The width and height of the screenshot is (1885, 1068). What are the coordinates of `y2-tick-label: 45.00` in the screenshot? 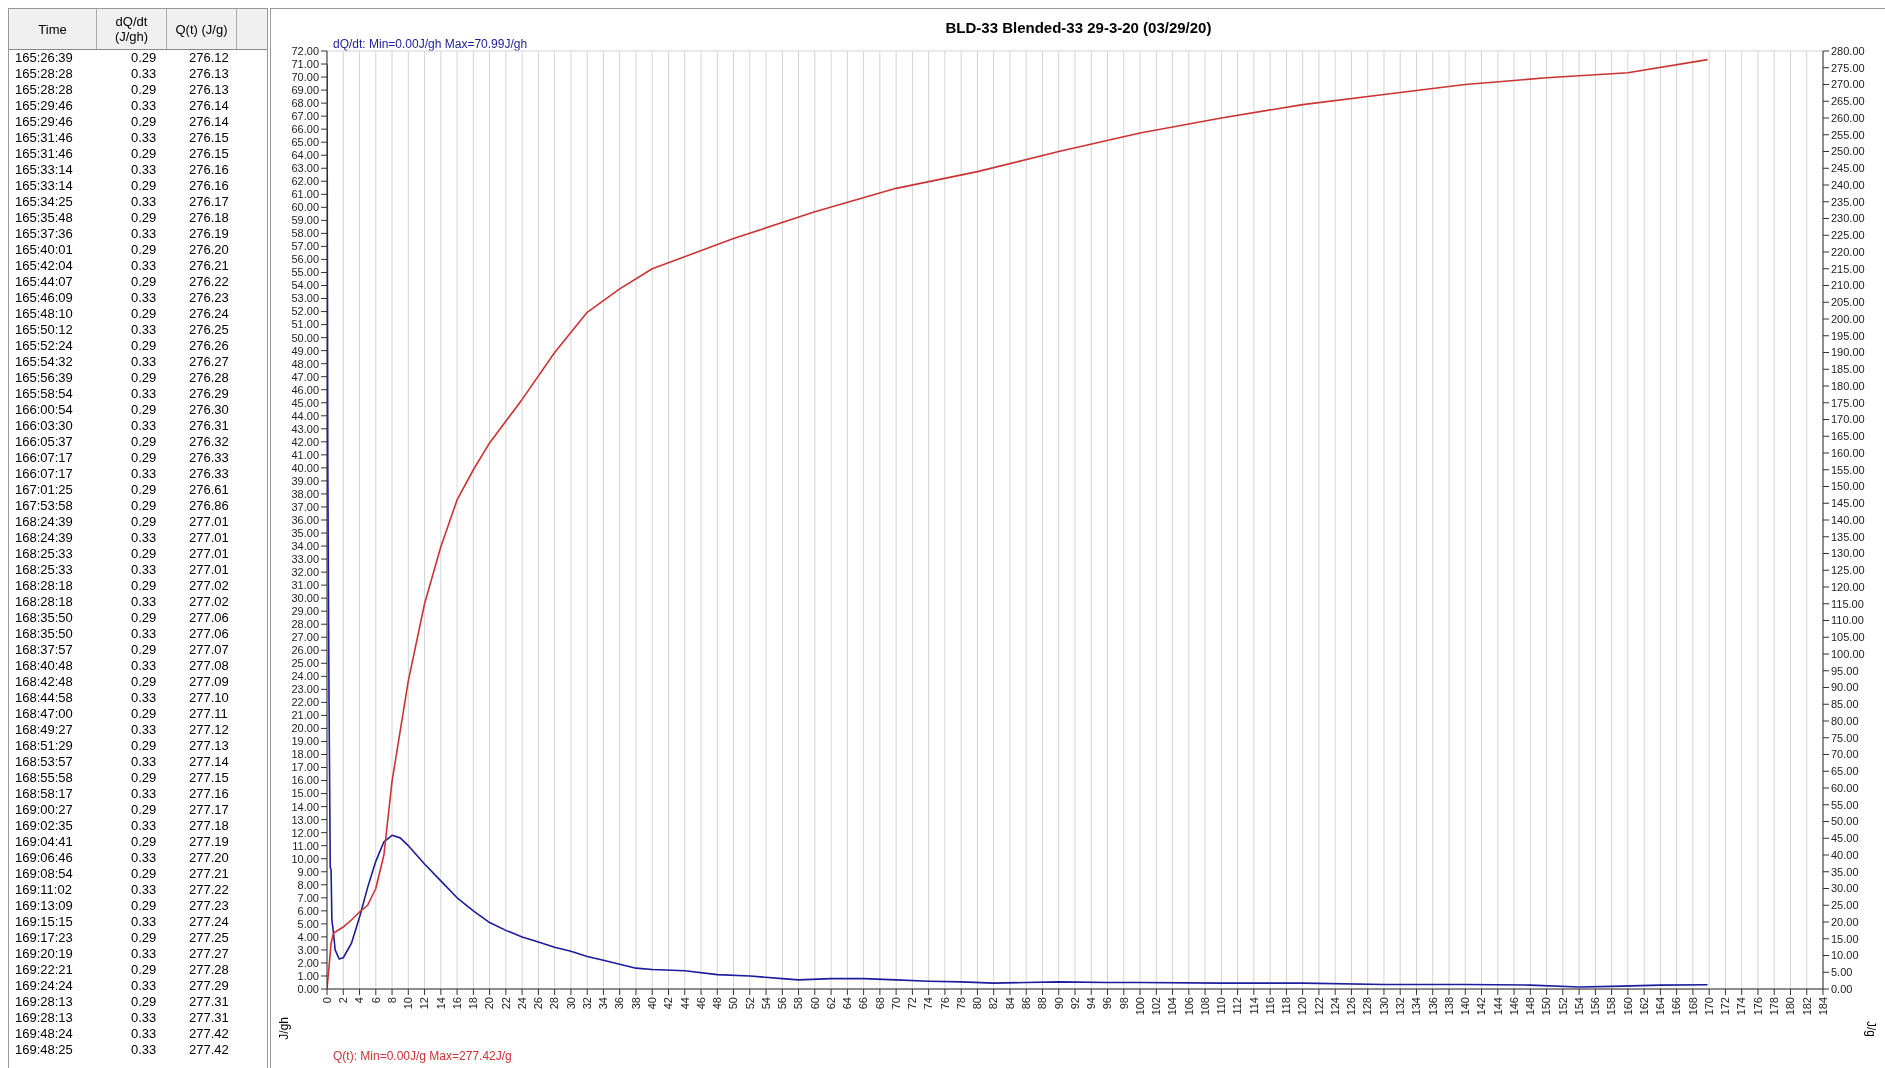 It's located at (1845, 838).